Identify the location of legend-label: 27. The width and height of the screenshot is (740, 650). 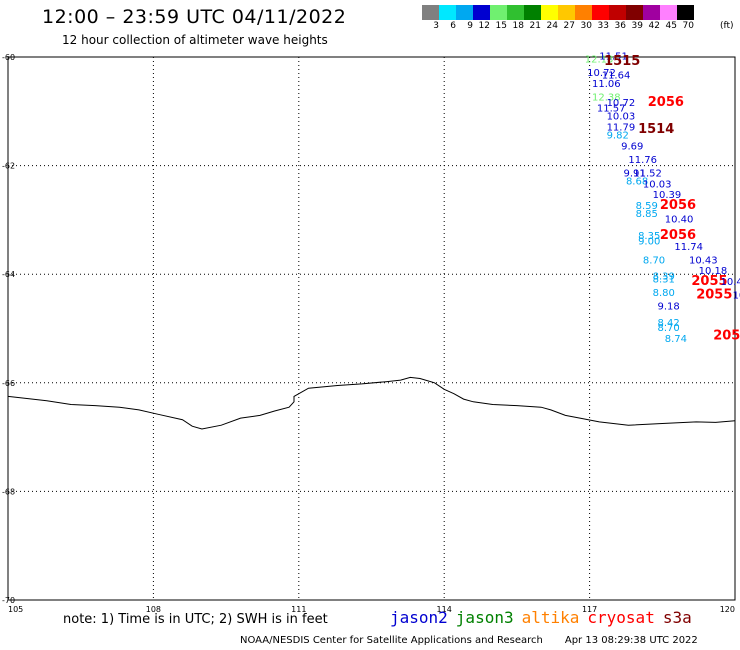
(569, 26).